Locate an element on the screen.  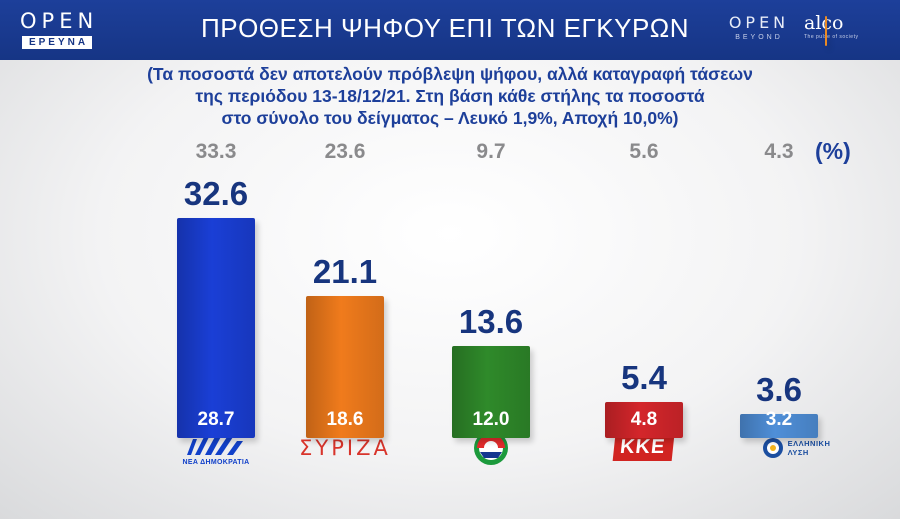
alco-logo-word: alco is located at coordinates (824, 23).